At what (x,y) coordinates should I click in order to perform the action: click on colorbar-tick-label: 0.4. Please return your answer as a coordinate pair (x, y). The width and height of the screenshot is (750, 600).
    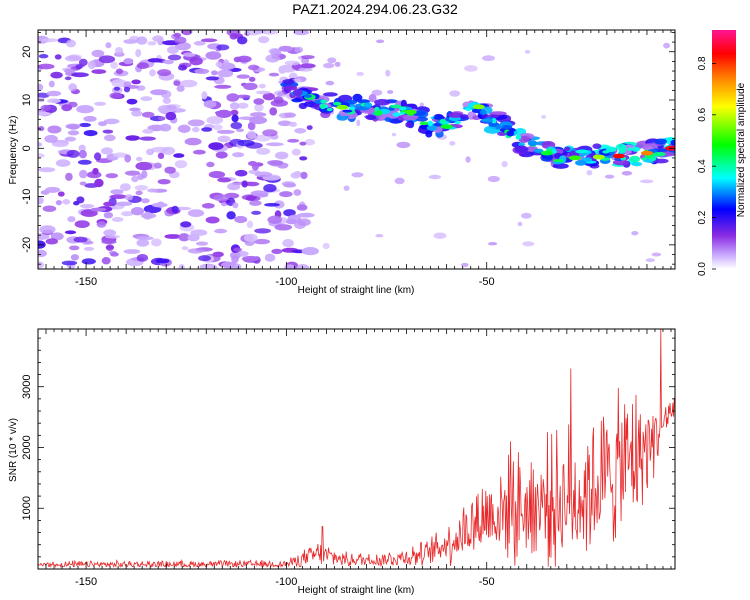
    Looking at the image, I should click on (702, 166).